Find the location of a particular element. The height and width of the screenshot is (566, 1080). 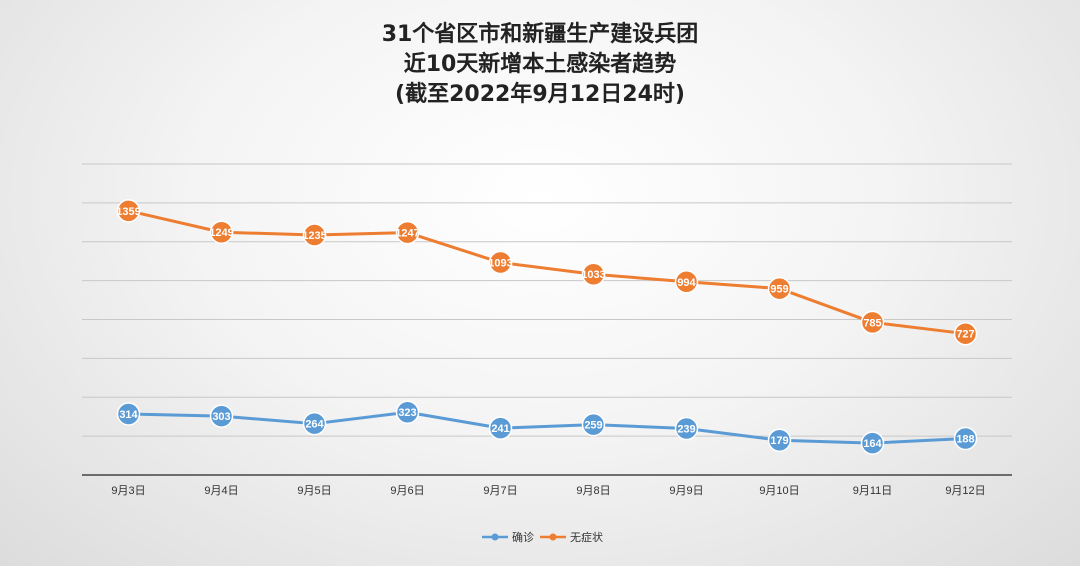

data-label: 727 is located at coordinates (965, 335).